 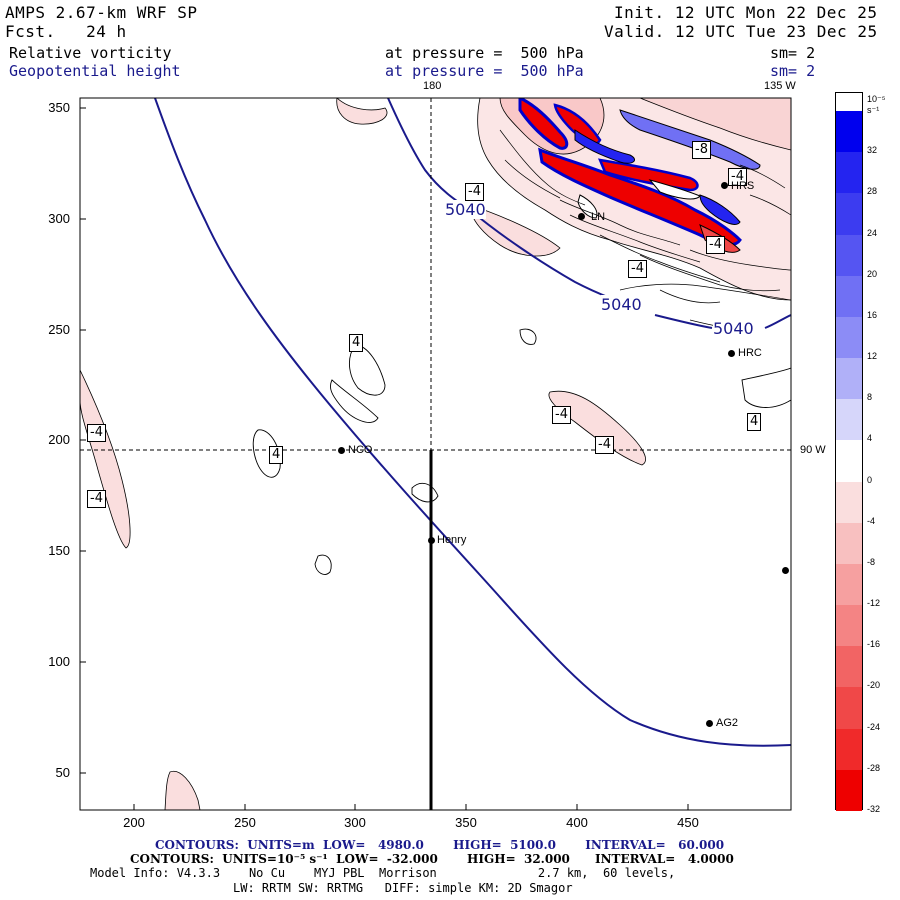 I want to click on station-marker-edge, so click(x=785, y=570).